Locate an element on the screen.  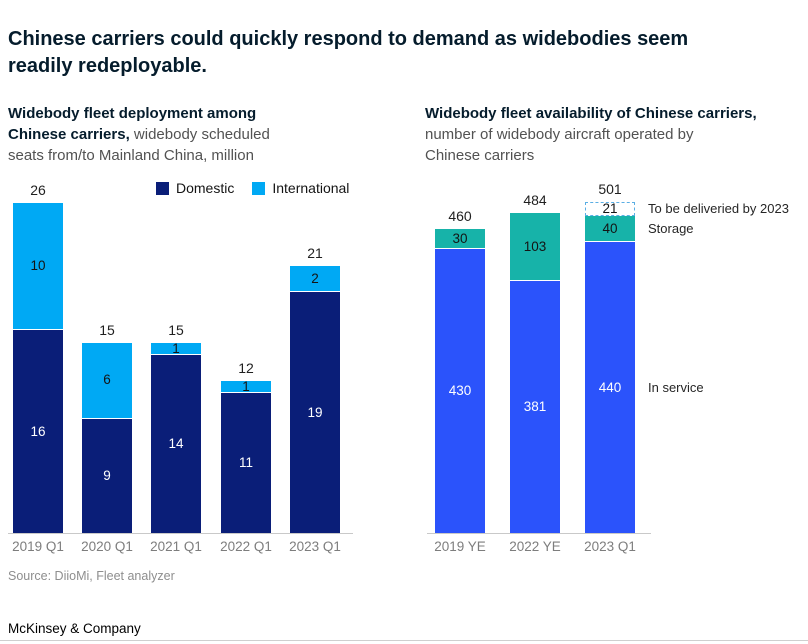
left-chart-legend: Domestic International is located at coordinates (252, 188).